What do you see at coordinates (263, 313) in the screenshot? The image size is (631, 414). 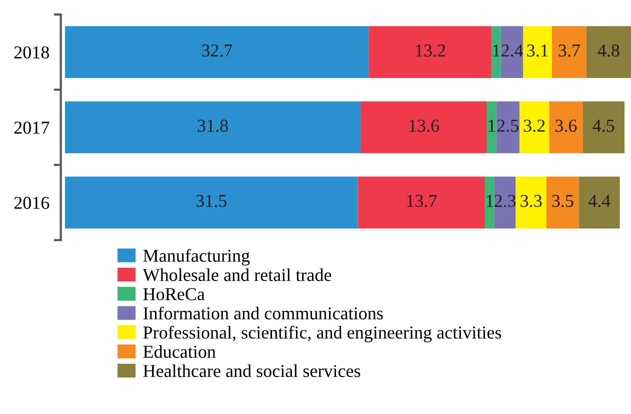 I see `legend-label: Information and communications` at bounding box center [263, 313].